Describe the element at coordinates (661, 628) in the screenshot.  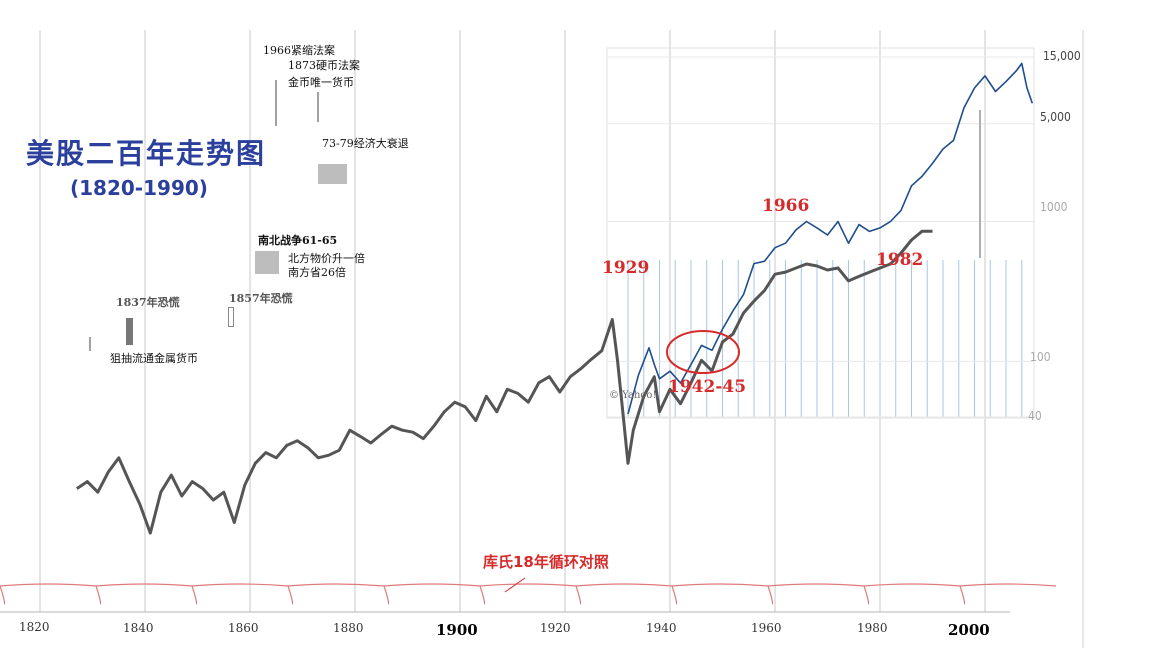
I see `x-tick-label: 1940` at that location.